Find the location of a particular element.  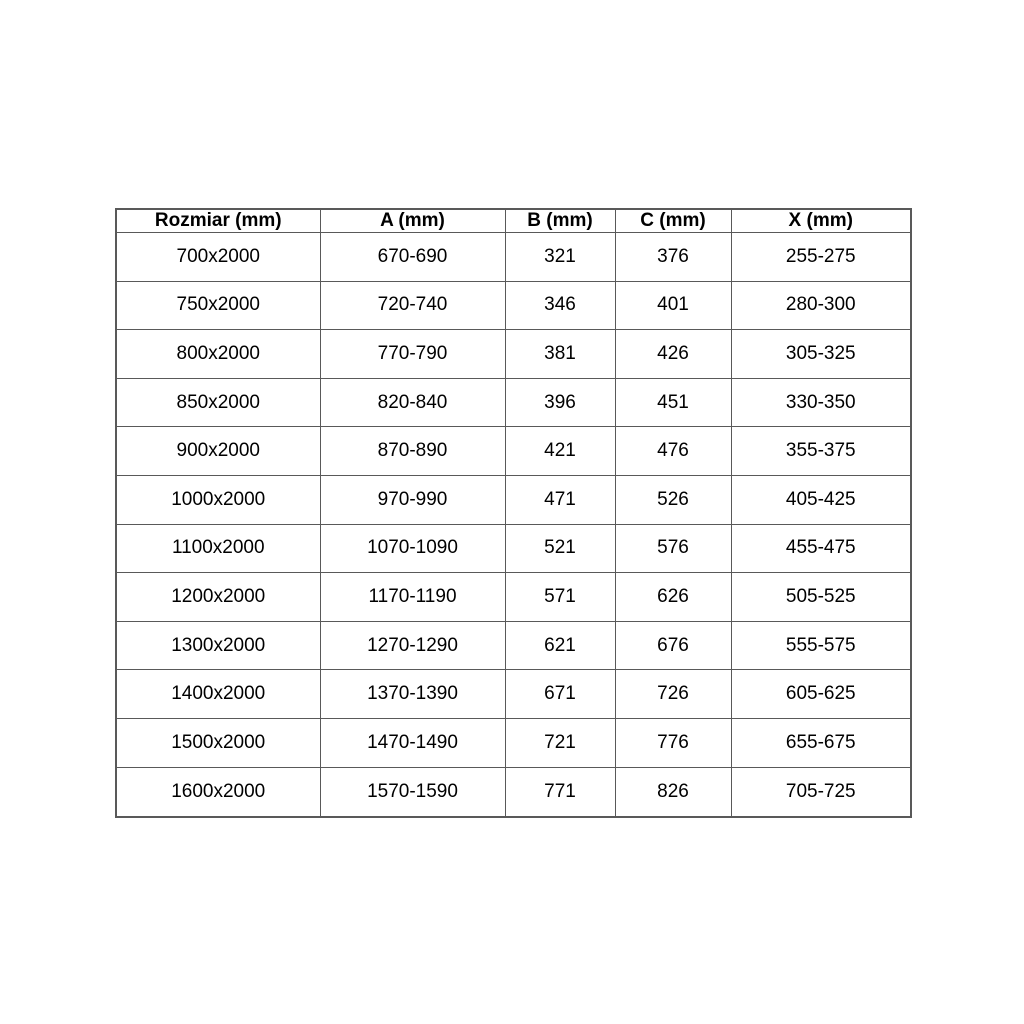

table-cell: 305-325 is located at coordinates (821, 354).